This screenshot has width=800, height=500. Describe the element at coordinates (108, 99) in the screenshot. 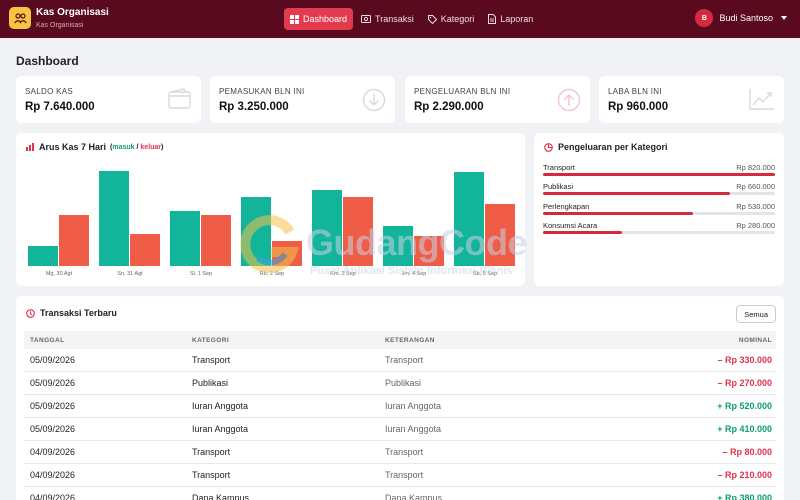

I see `stat-card-saldo: SALDO KAS Rp 7.640.000` at that location.